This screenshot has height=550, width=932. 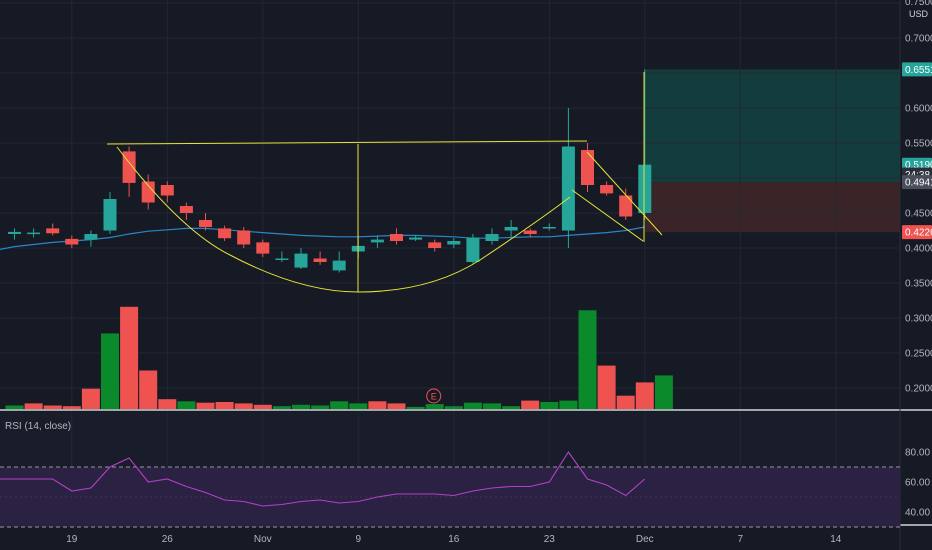 I want to click on date-axis: 19 26 Nov 9 16 23 Dec 7 14, so click(x=454, y=539).